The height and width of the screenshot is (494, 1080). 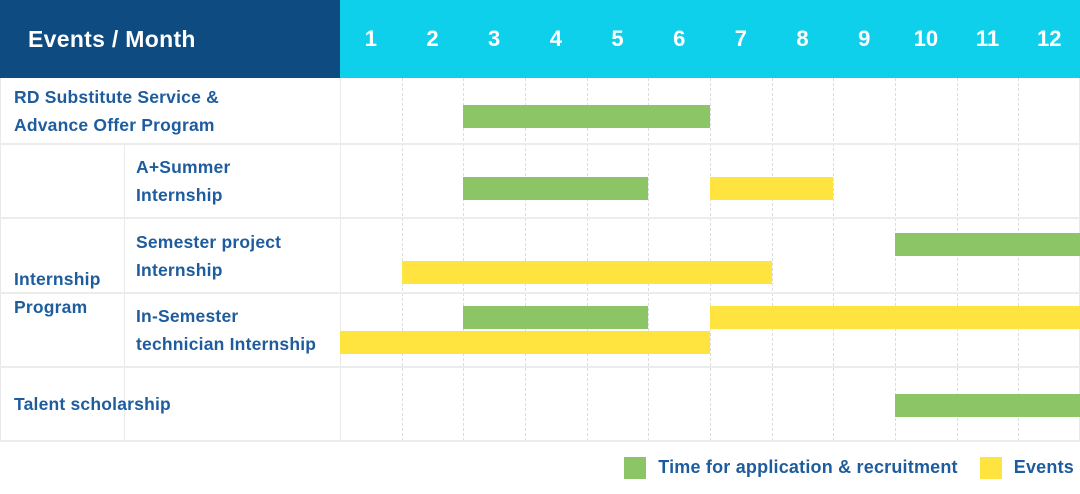 I want to click on legend-swatch-event, so click(x=990, y=467).